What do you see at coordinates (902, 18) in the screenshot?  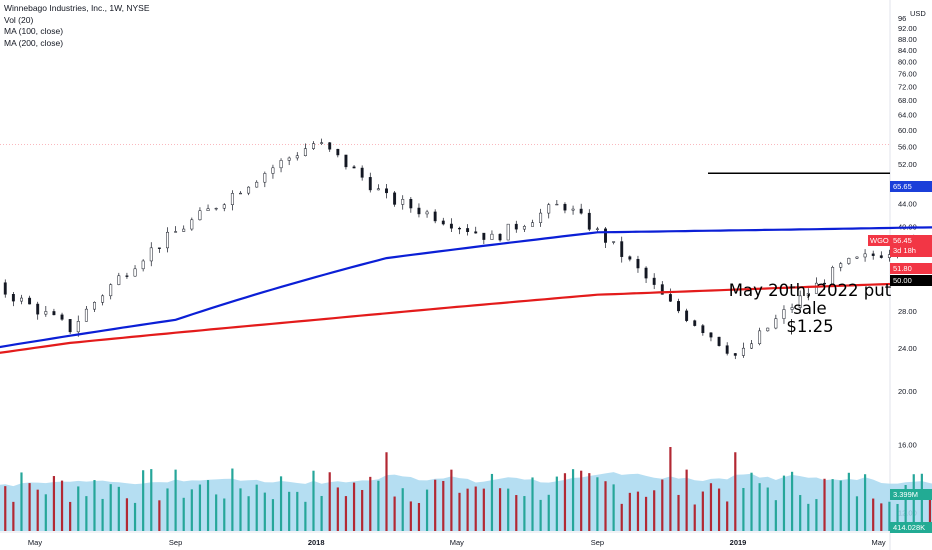 I see `y-tick-label: 96` at bounding box center [902, 18].